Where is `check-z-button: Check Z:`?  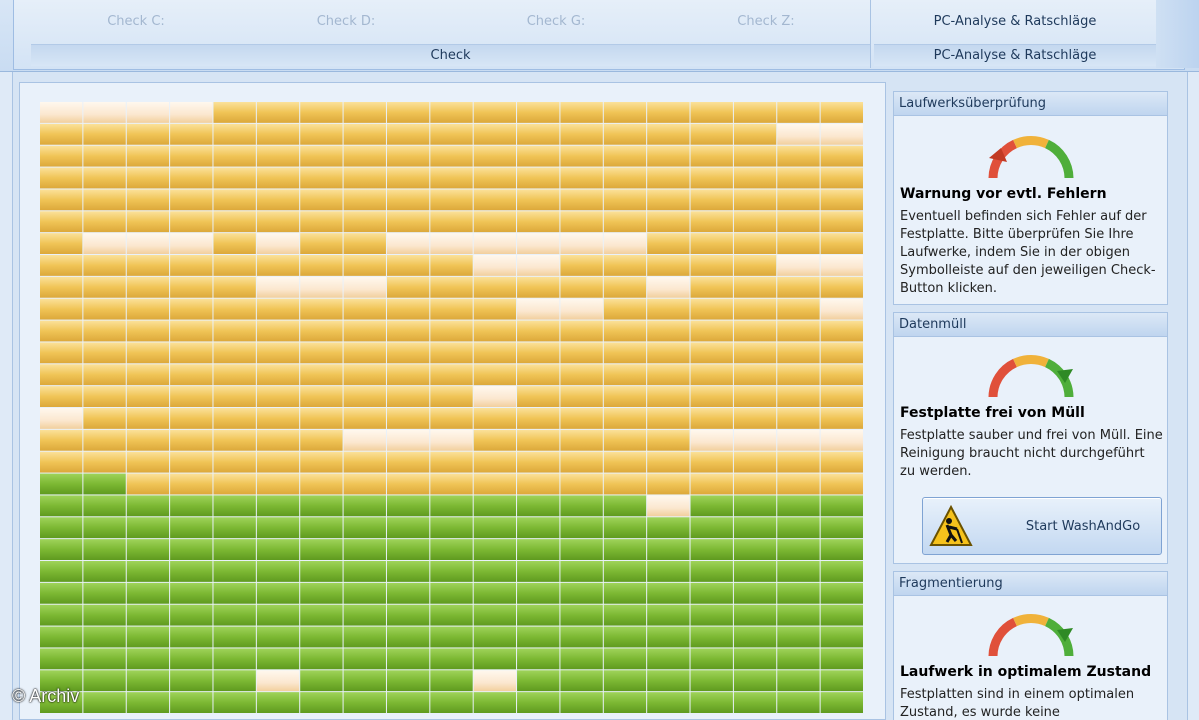 check-z-button: Check Z: is located at coordinates (766, 21).